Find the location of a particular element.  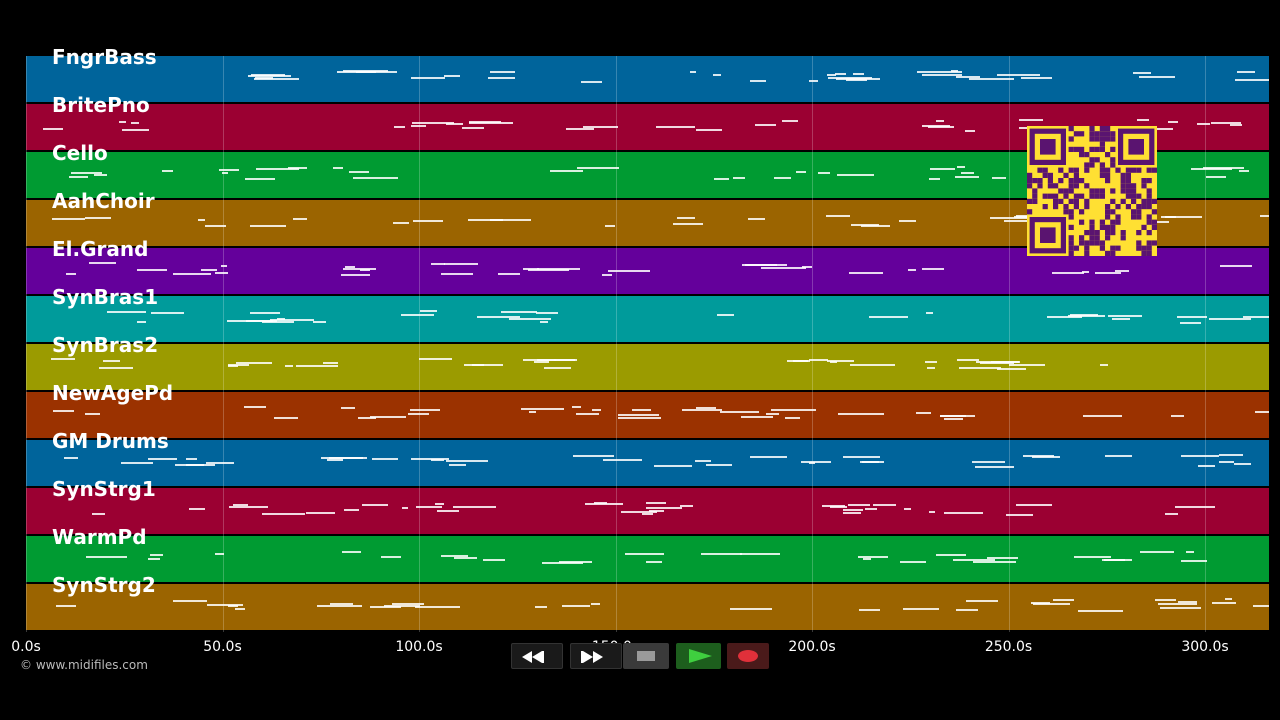

stop-button is located at coordinates (646, 656).